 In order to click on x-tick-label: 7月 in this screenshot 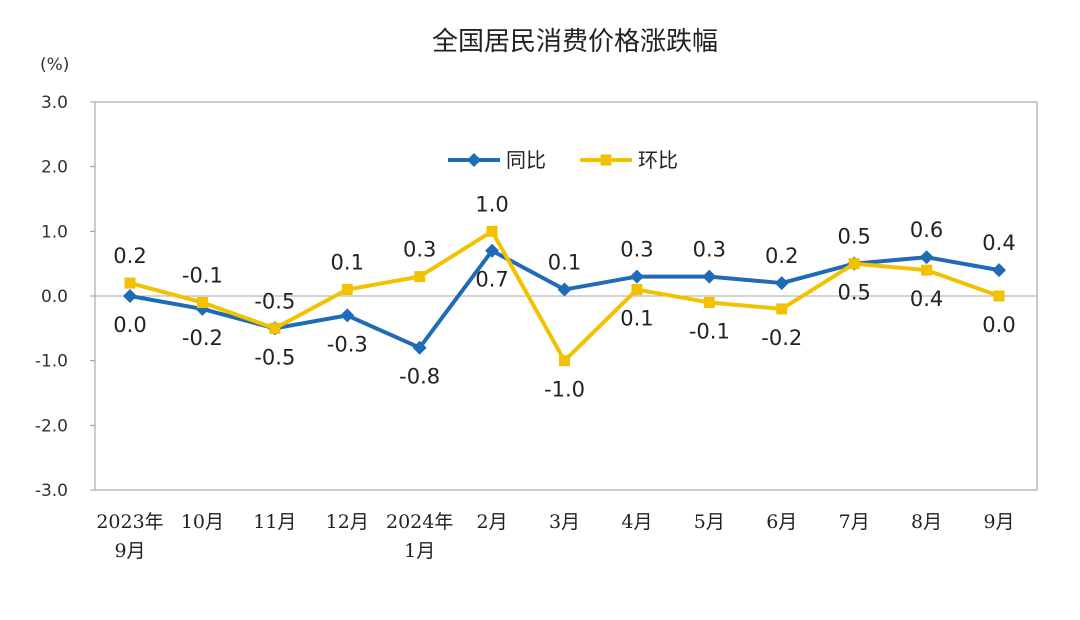, I will do `click(854, 522)`.